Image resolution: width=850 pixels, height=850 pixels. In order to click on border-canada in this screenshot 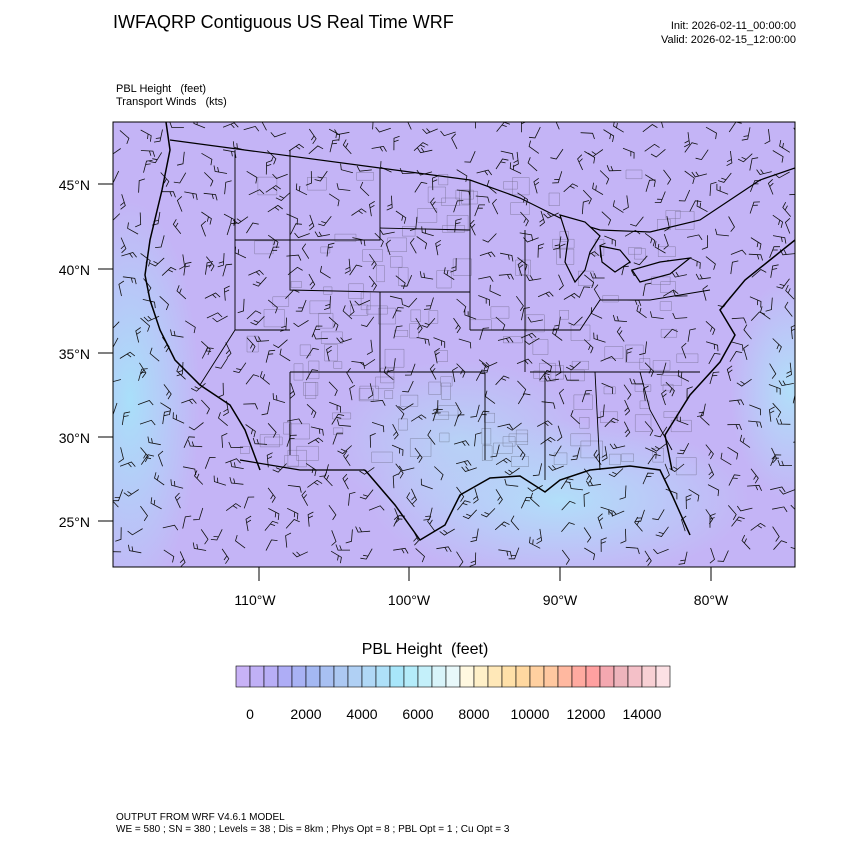, I will do `click(482, 186)`.